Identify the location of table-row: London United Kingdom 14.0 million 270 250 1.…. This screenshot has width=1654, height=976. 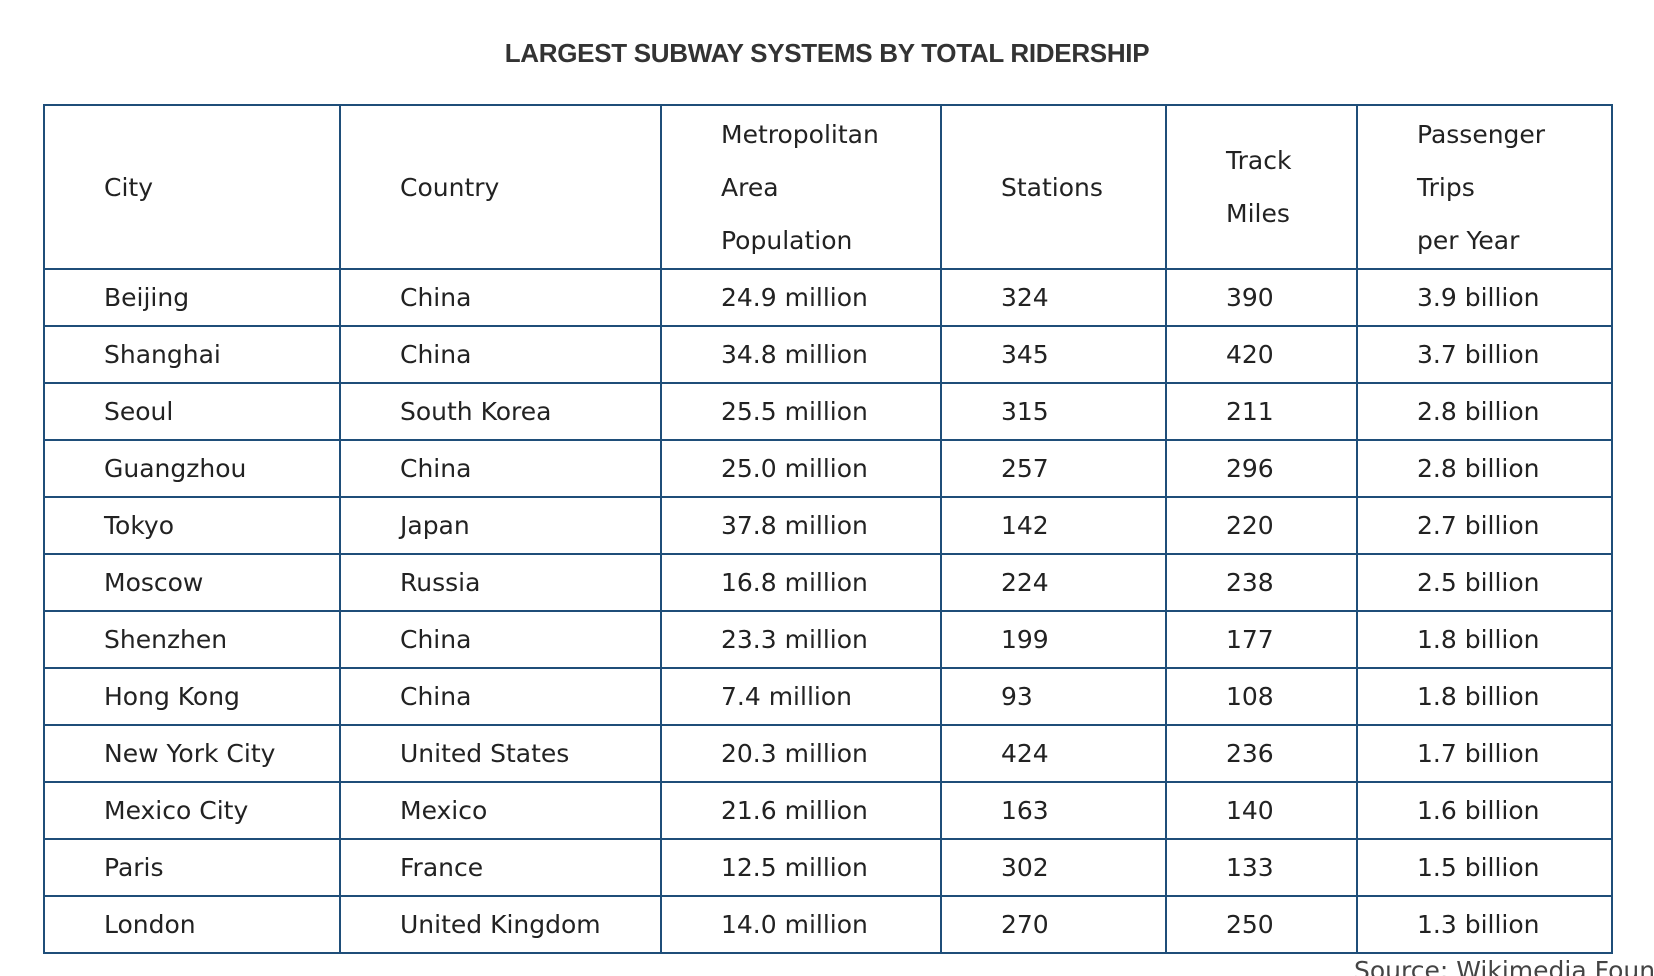
(828, 924).